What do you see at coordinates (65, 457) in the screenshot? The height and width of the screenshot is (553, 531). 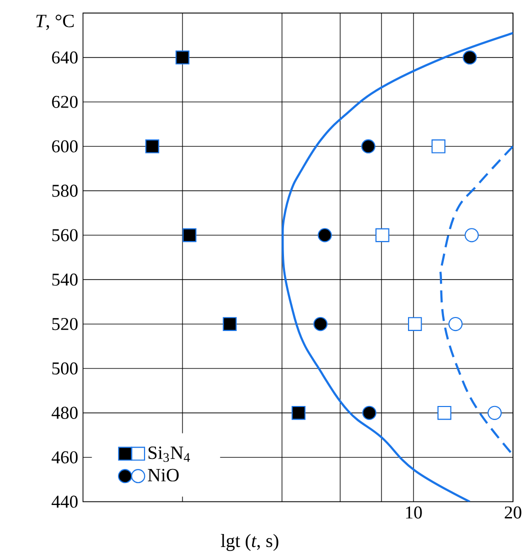 I see `y-tick-label: 460` at bounding box center [65, 457].